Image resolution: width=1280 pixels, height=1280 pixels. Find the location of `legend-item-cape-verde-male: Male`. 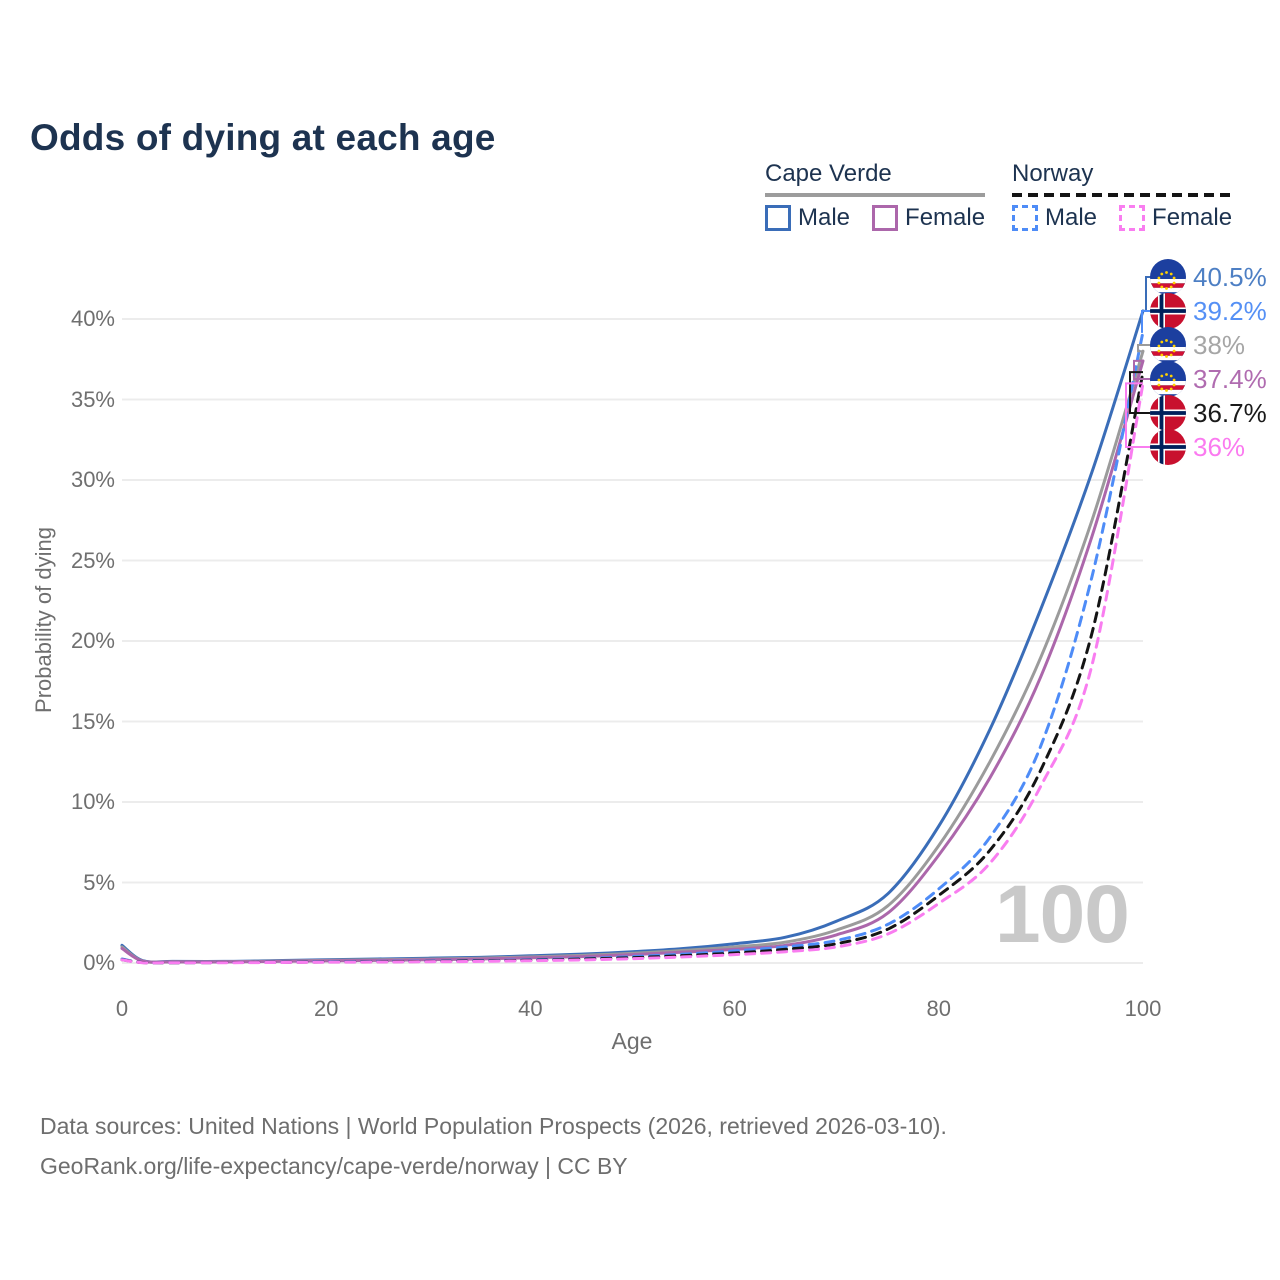

legend-item-cape-verde-male: Male is located at coordinates (807, 218).